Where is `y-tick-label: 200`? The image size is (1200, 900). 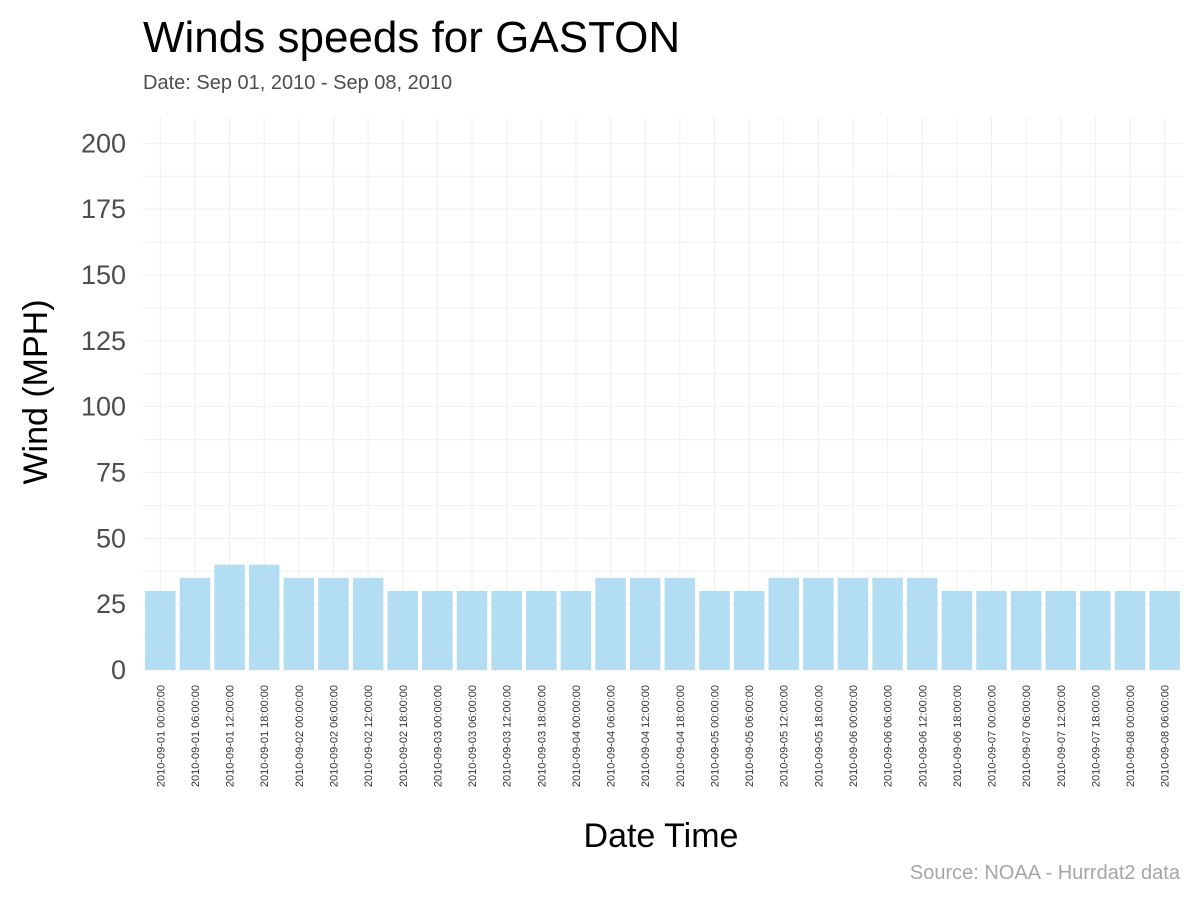 y-tick-label: 200 is located at coordinates (103, 143).